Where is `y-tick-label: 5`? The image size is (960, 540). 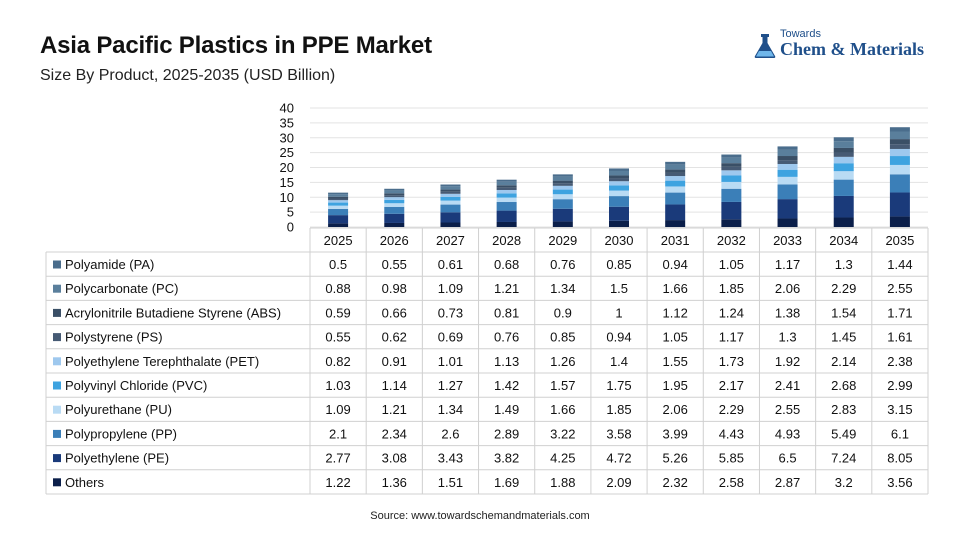
y-tick-label: 5 is located at coordinates (290, 212).